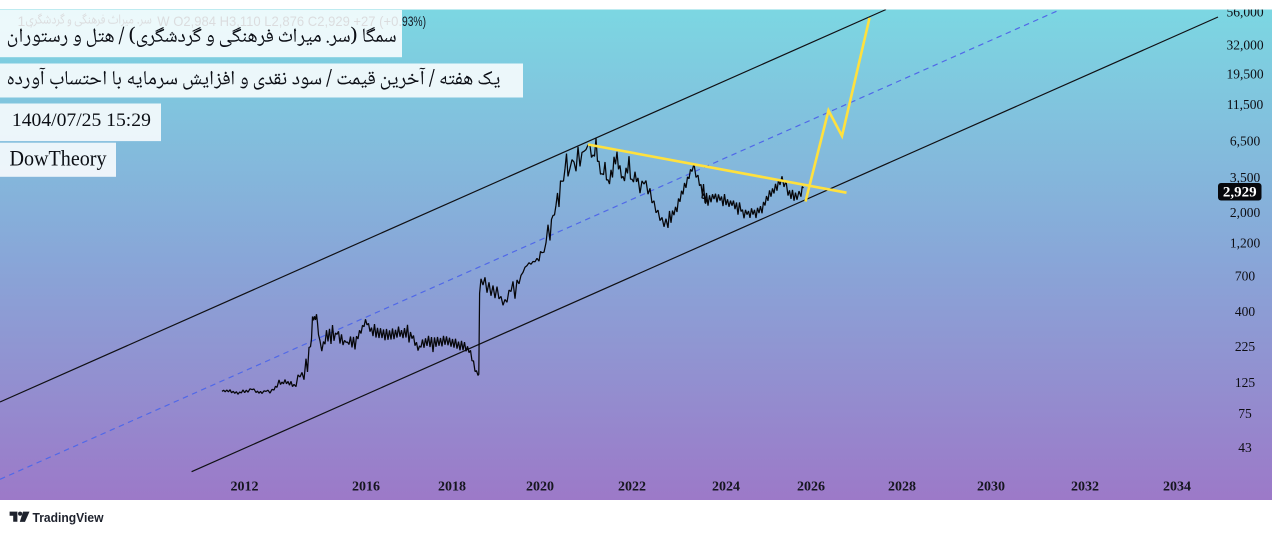 Image resolution: width=1282 pixels, height=535 pixels. I want to click on svg-text: 1,200, so click(1245, 243).